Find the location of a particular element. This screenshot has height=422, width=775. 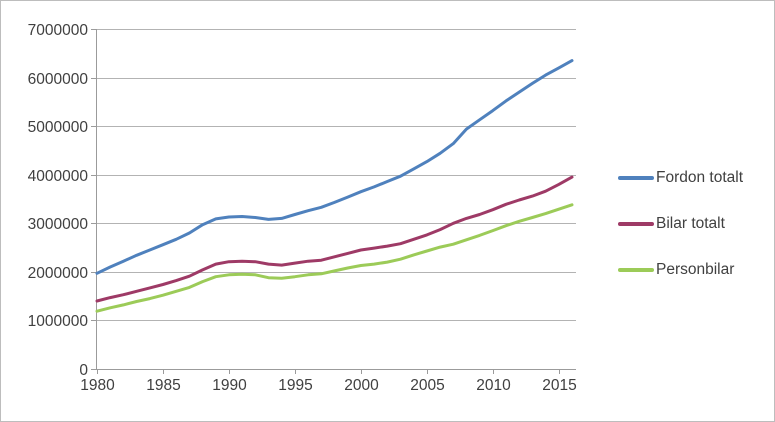

legend-swatch-personbilar is located at coordinates (636, 270).